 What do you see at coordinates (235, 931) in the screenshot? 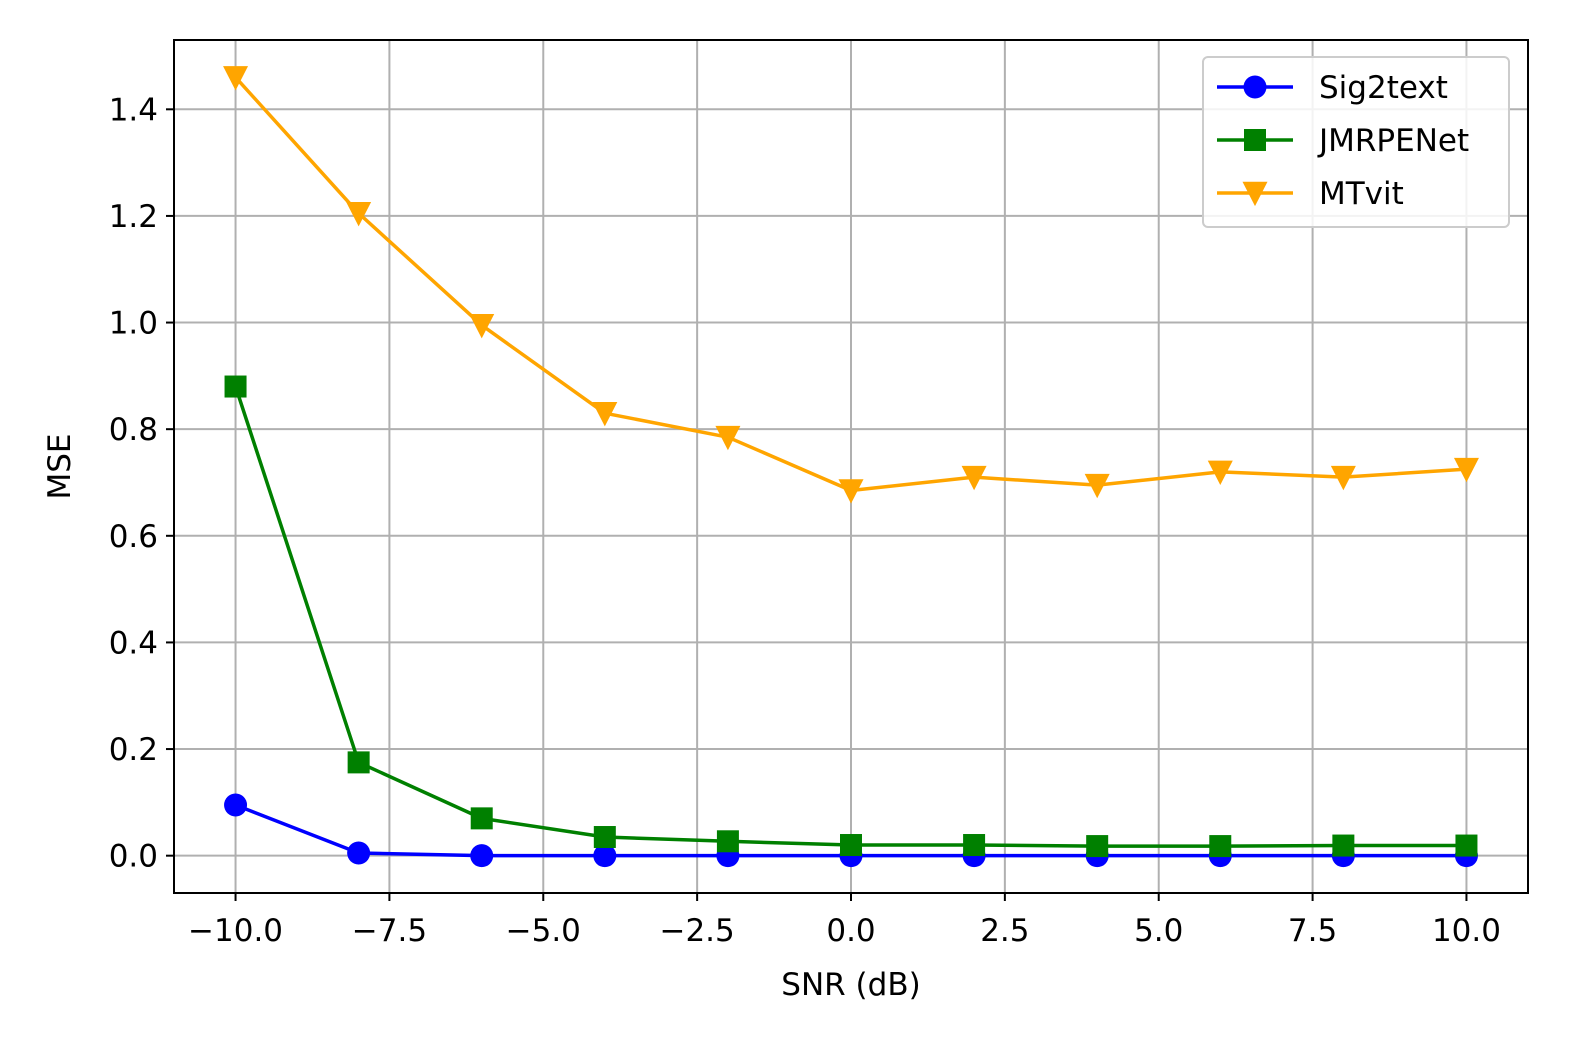
I see `x-tick-label: −10.0` at bounding box center [235, 931].